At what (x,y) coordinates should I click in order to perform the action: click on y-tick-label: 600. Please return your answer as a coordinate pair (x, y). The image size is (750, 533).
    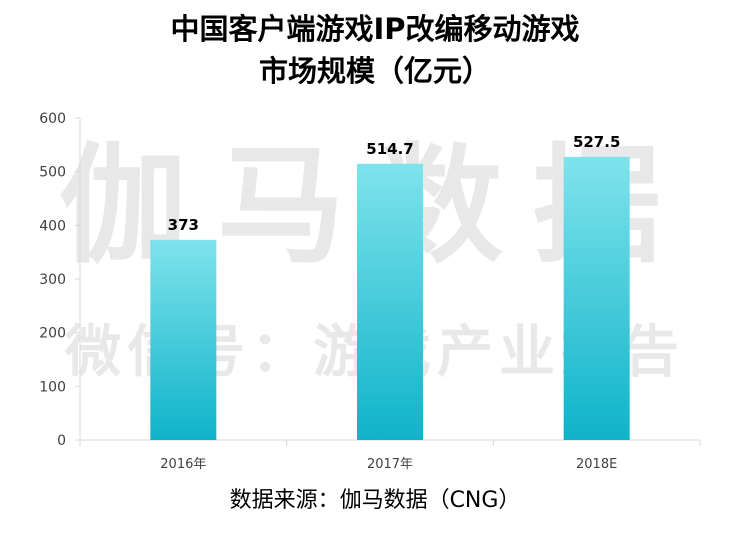
    Looking at the image, I should click on (52, 119).